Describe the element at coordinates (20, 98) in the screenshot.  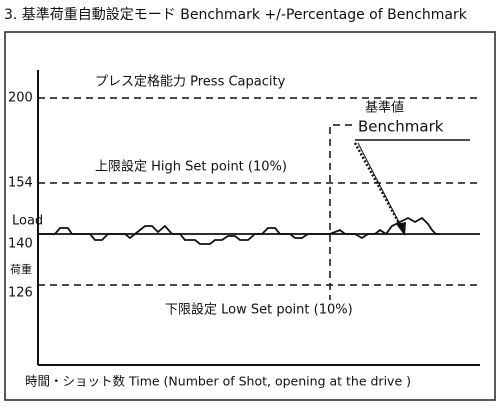
I see `level-label: 200` at that location.